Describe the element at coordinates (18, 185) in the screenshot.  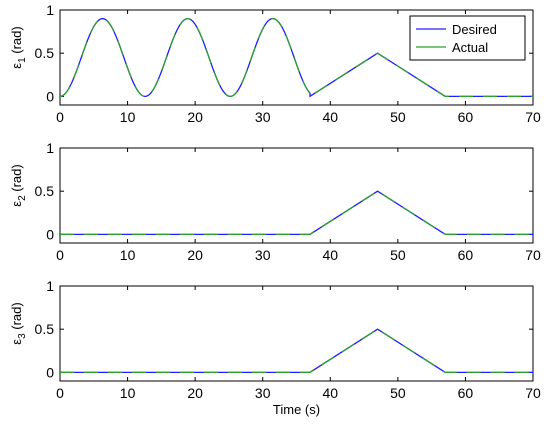
I see `y-axis-label: ε2 (rad)` at that location.